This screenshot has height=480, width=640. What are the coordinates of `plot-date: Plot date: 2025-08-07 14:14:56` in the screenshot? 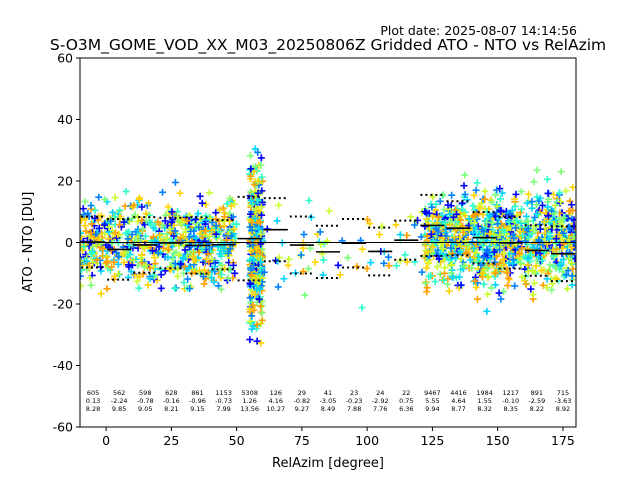 It's located at (478, 30).